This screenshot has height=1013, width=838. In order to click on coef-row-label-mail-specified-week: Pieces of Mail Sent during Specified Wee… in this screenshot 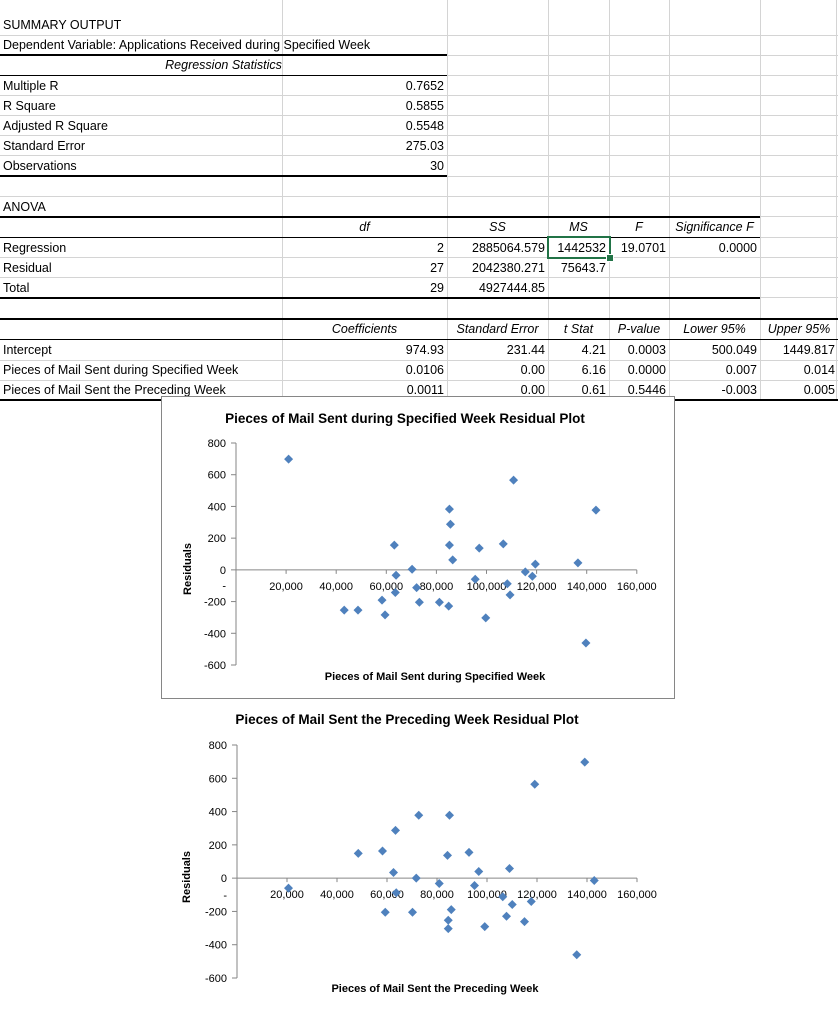, I will do `click(121, 370)`.